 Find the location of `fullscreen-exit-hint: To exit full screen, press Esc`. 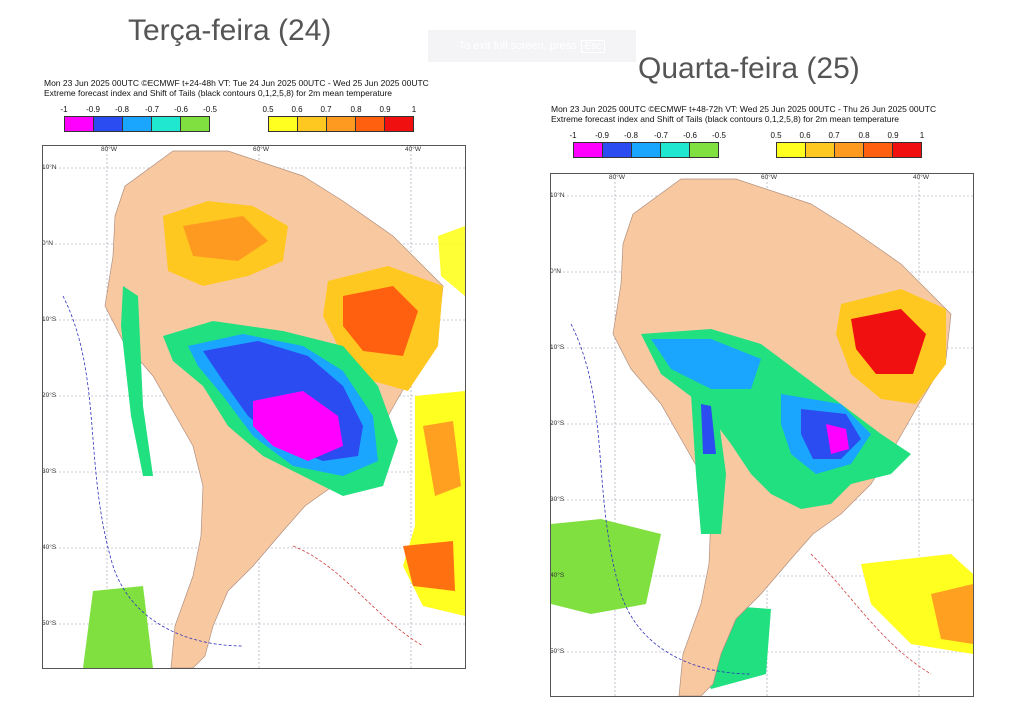

fullscreen-exit-hint: To exit full screen, press Esc is located at coordinates (532, 46).